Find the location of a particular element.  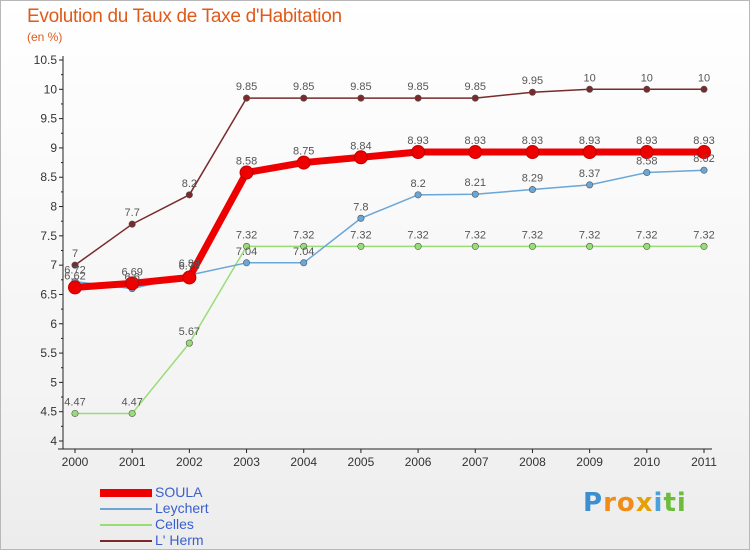

x-tick-label: 2008 is located at coordinates (532, 462).